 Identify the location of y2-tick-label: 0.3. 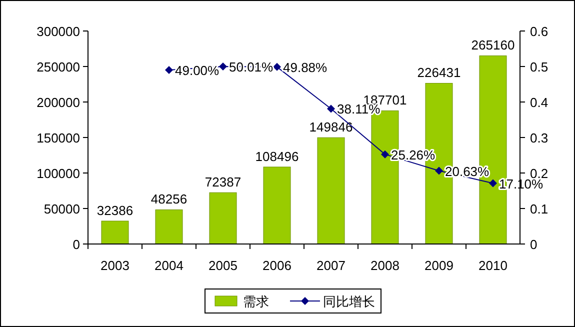
(539, 138).